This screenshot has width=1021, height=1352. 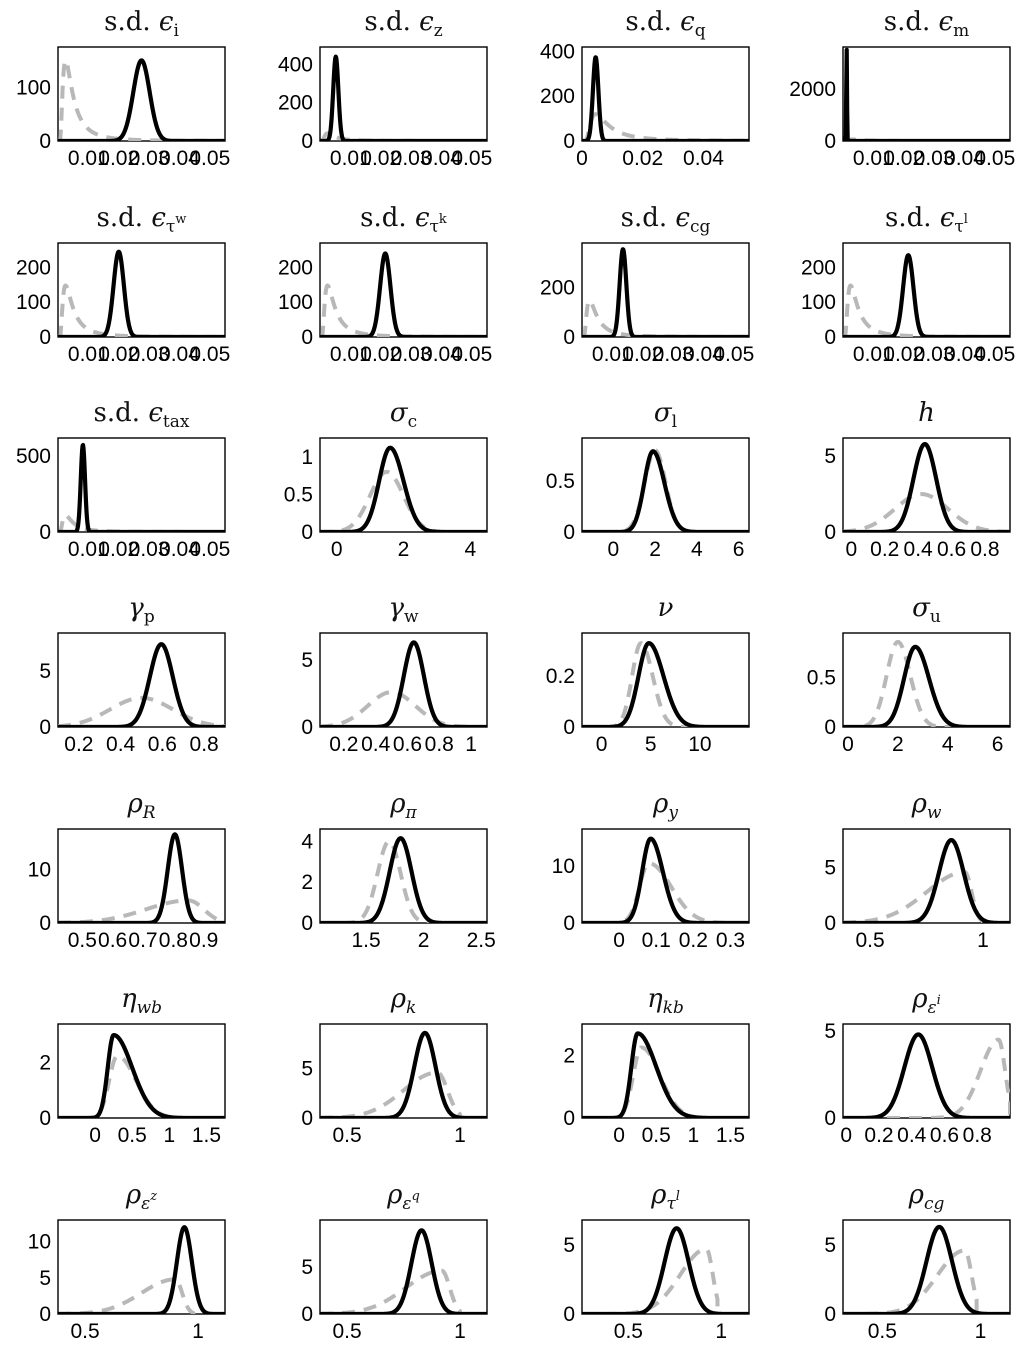 I want to click on chart-title: ρπ, so click(x=403, y=806).